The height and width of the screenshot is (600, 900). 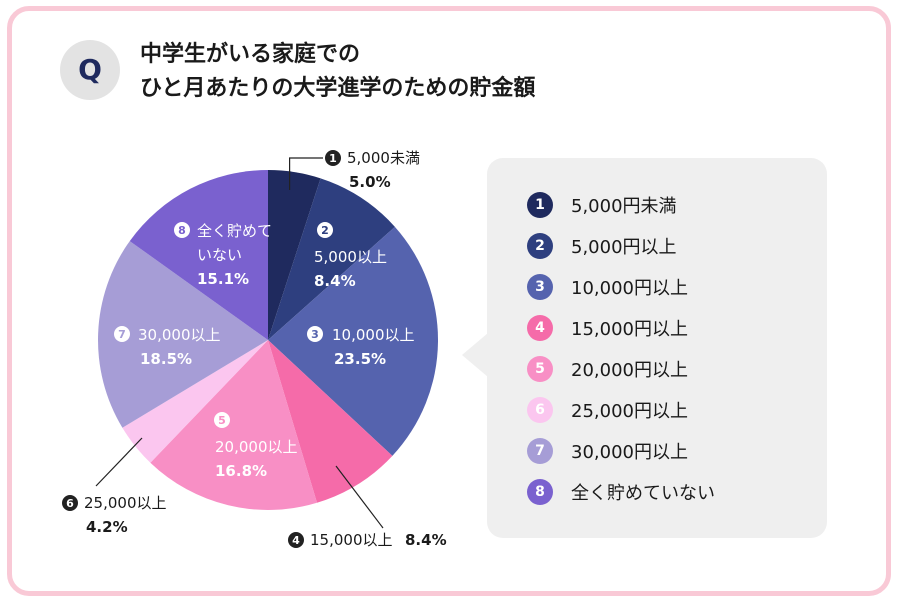 I want to click on legend-item: 4 15,000円以上, so click(x=607, y=328).